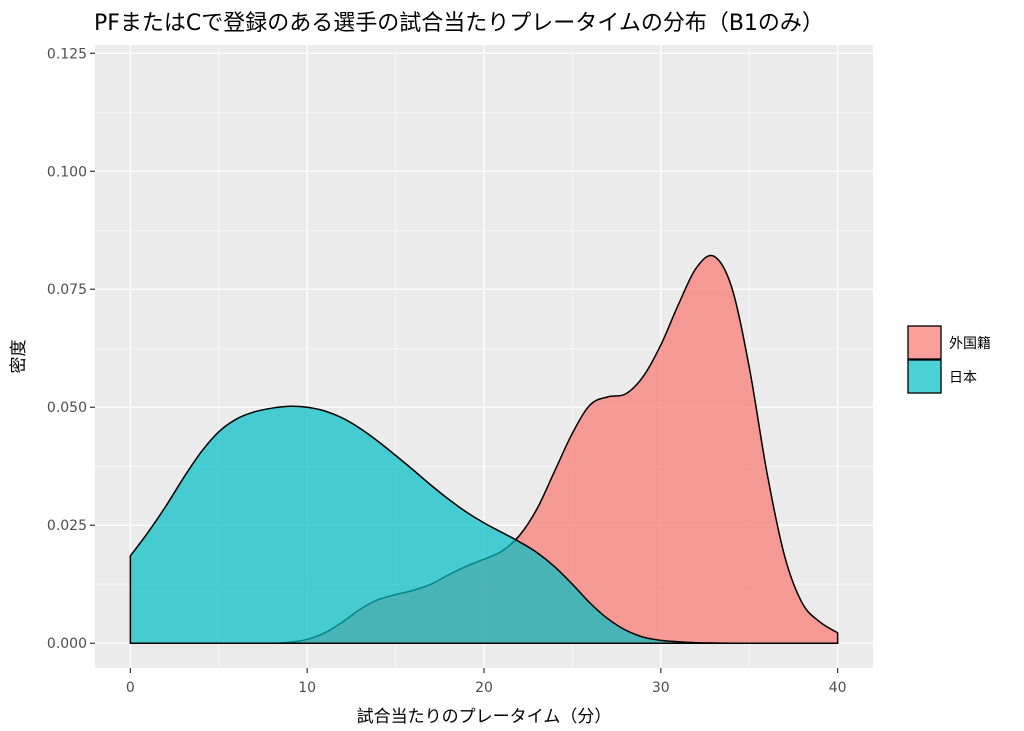  What do you see at coordinates (67, 54) in the screenshot?
I see `y-tick-label: 0.125` at bounding box center [67, 54].